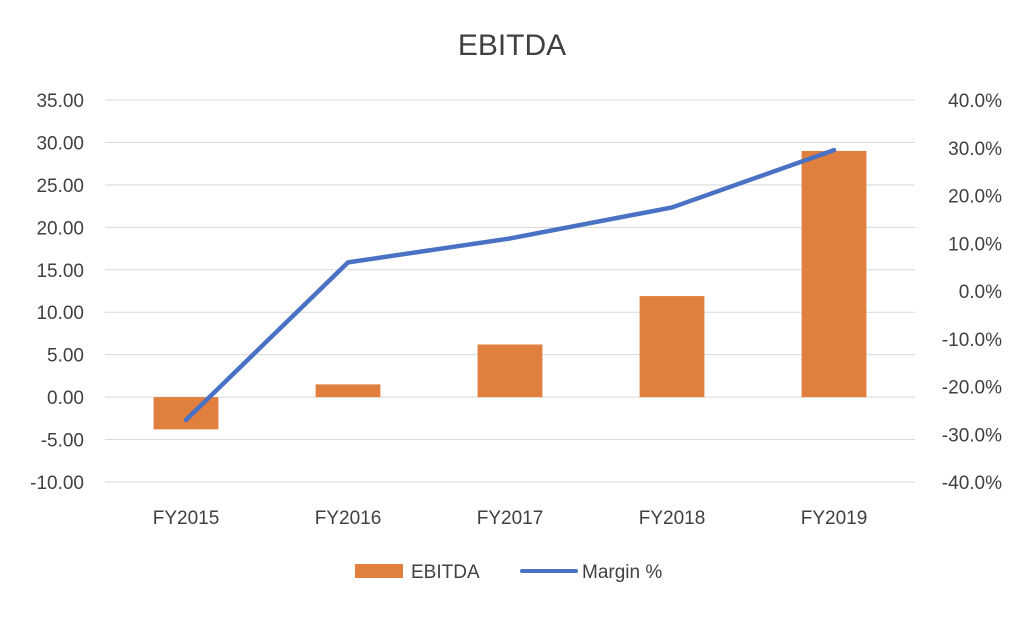 This screenshot has height=619, width=1024. I want to click on category-label: FY2017, so click(510, 518).